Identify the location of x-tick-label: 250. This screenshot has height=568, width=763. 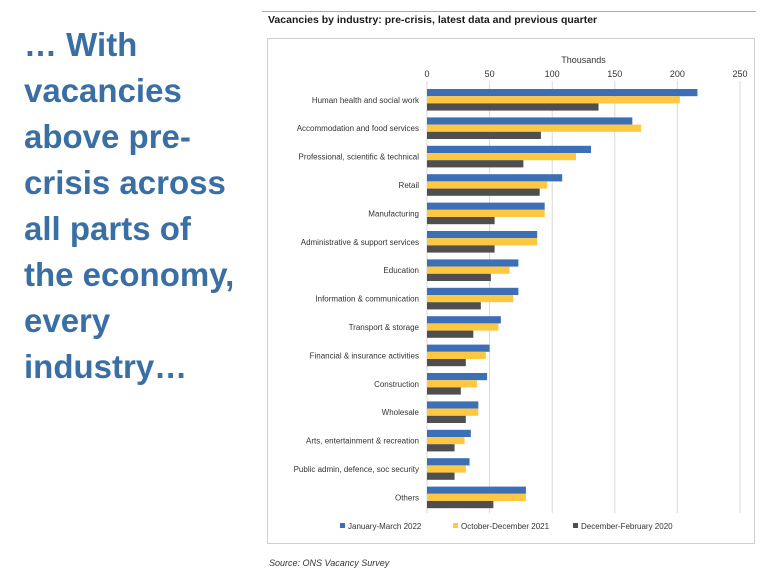
(739, 74).